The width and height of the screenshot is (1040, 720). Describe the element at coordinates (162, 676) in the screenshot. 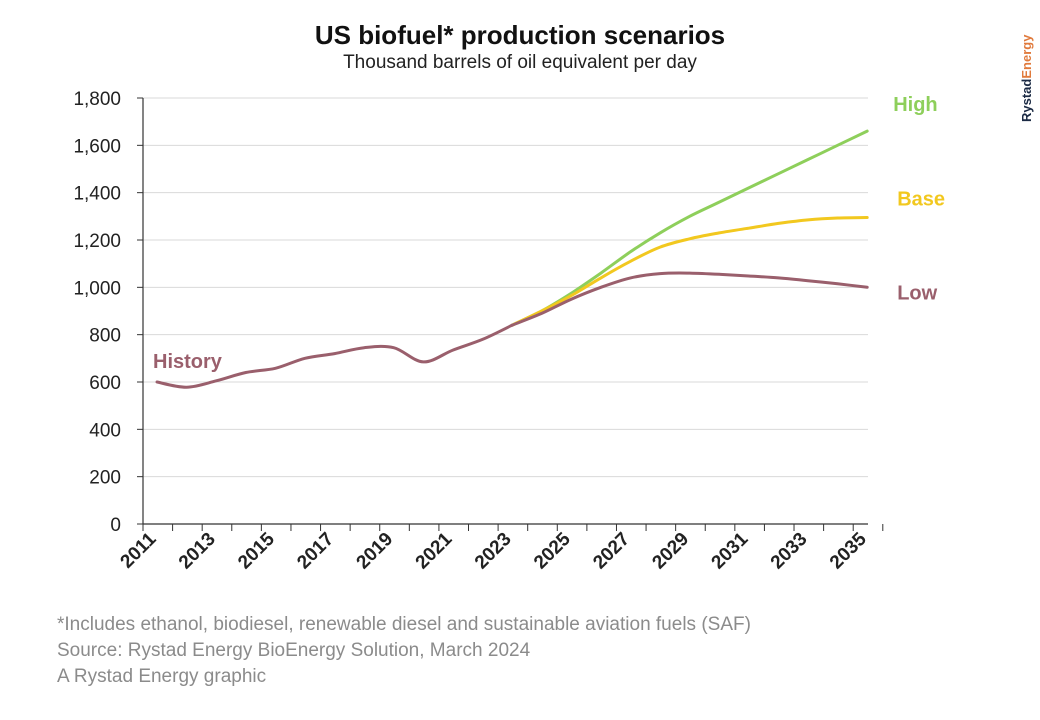

I see `footnote-credit: A Rystad Energy graphic` at that location.